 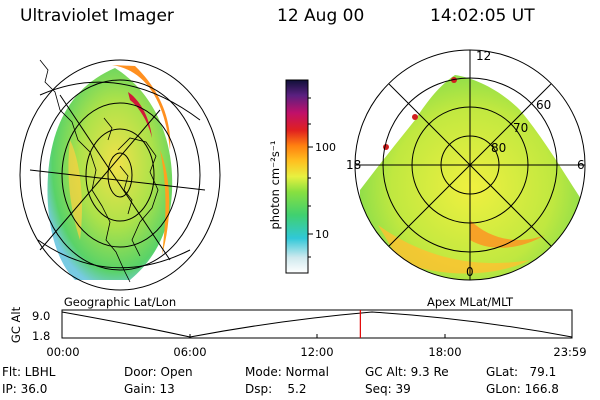 What do you see at coordinates (498, 148) in the screenshot?
I see `mlat-label-80: 80` at bounding box center [498, 148].